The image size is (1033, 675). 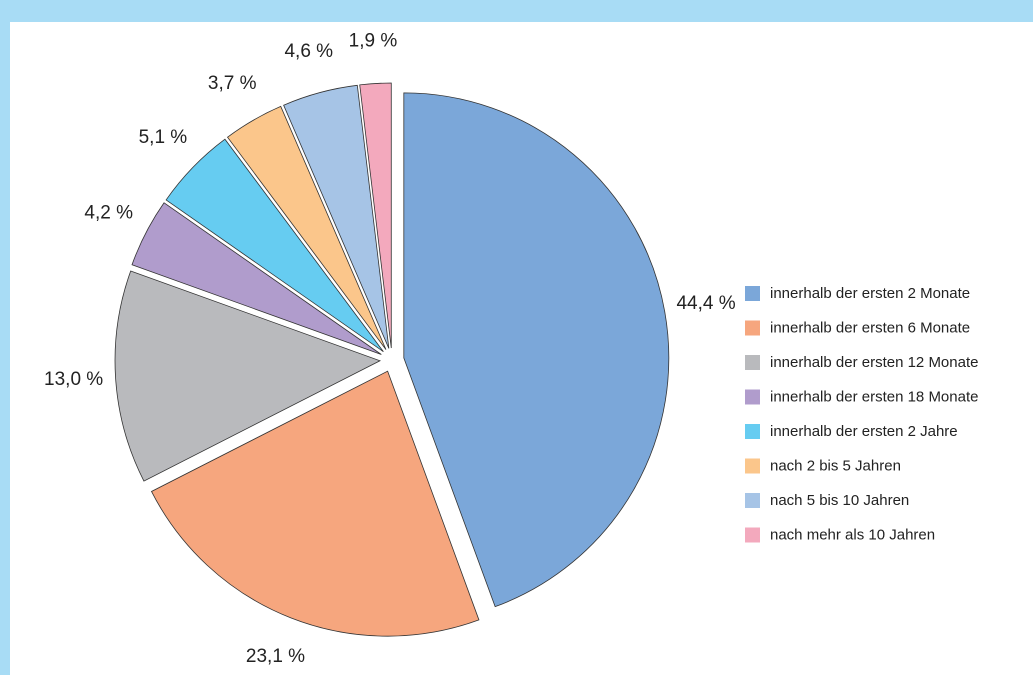 What do you see at coordinates (373, 41) in the screenshot?
I see `value-label: 1,9 %` at bounding box center [373, 41].